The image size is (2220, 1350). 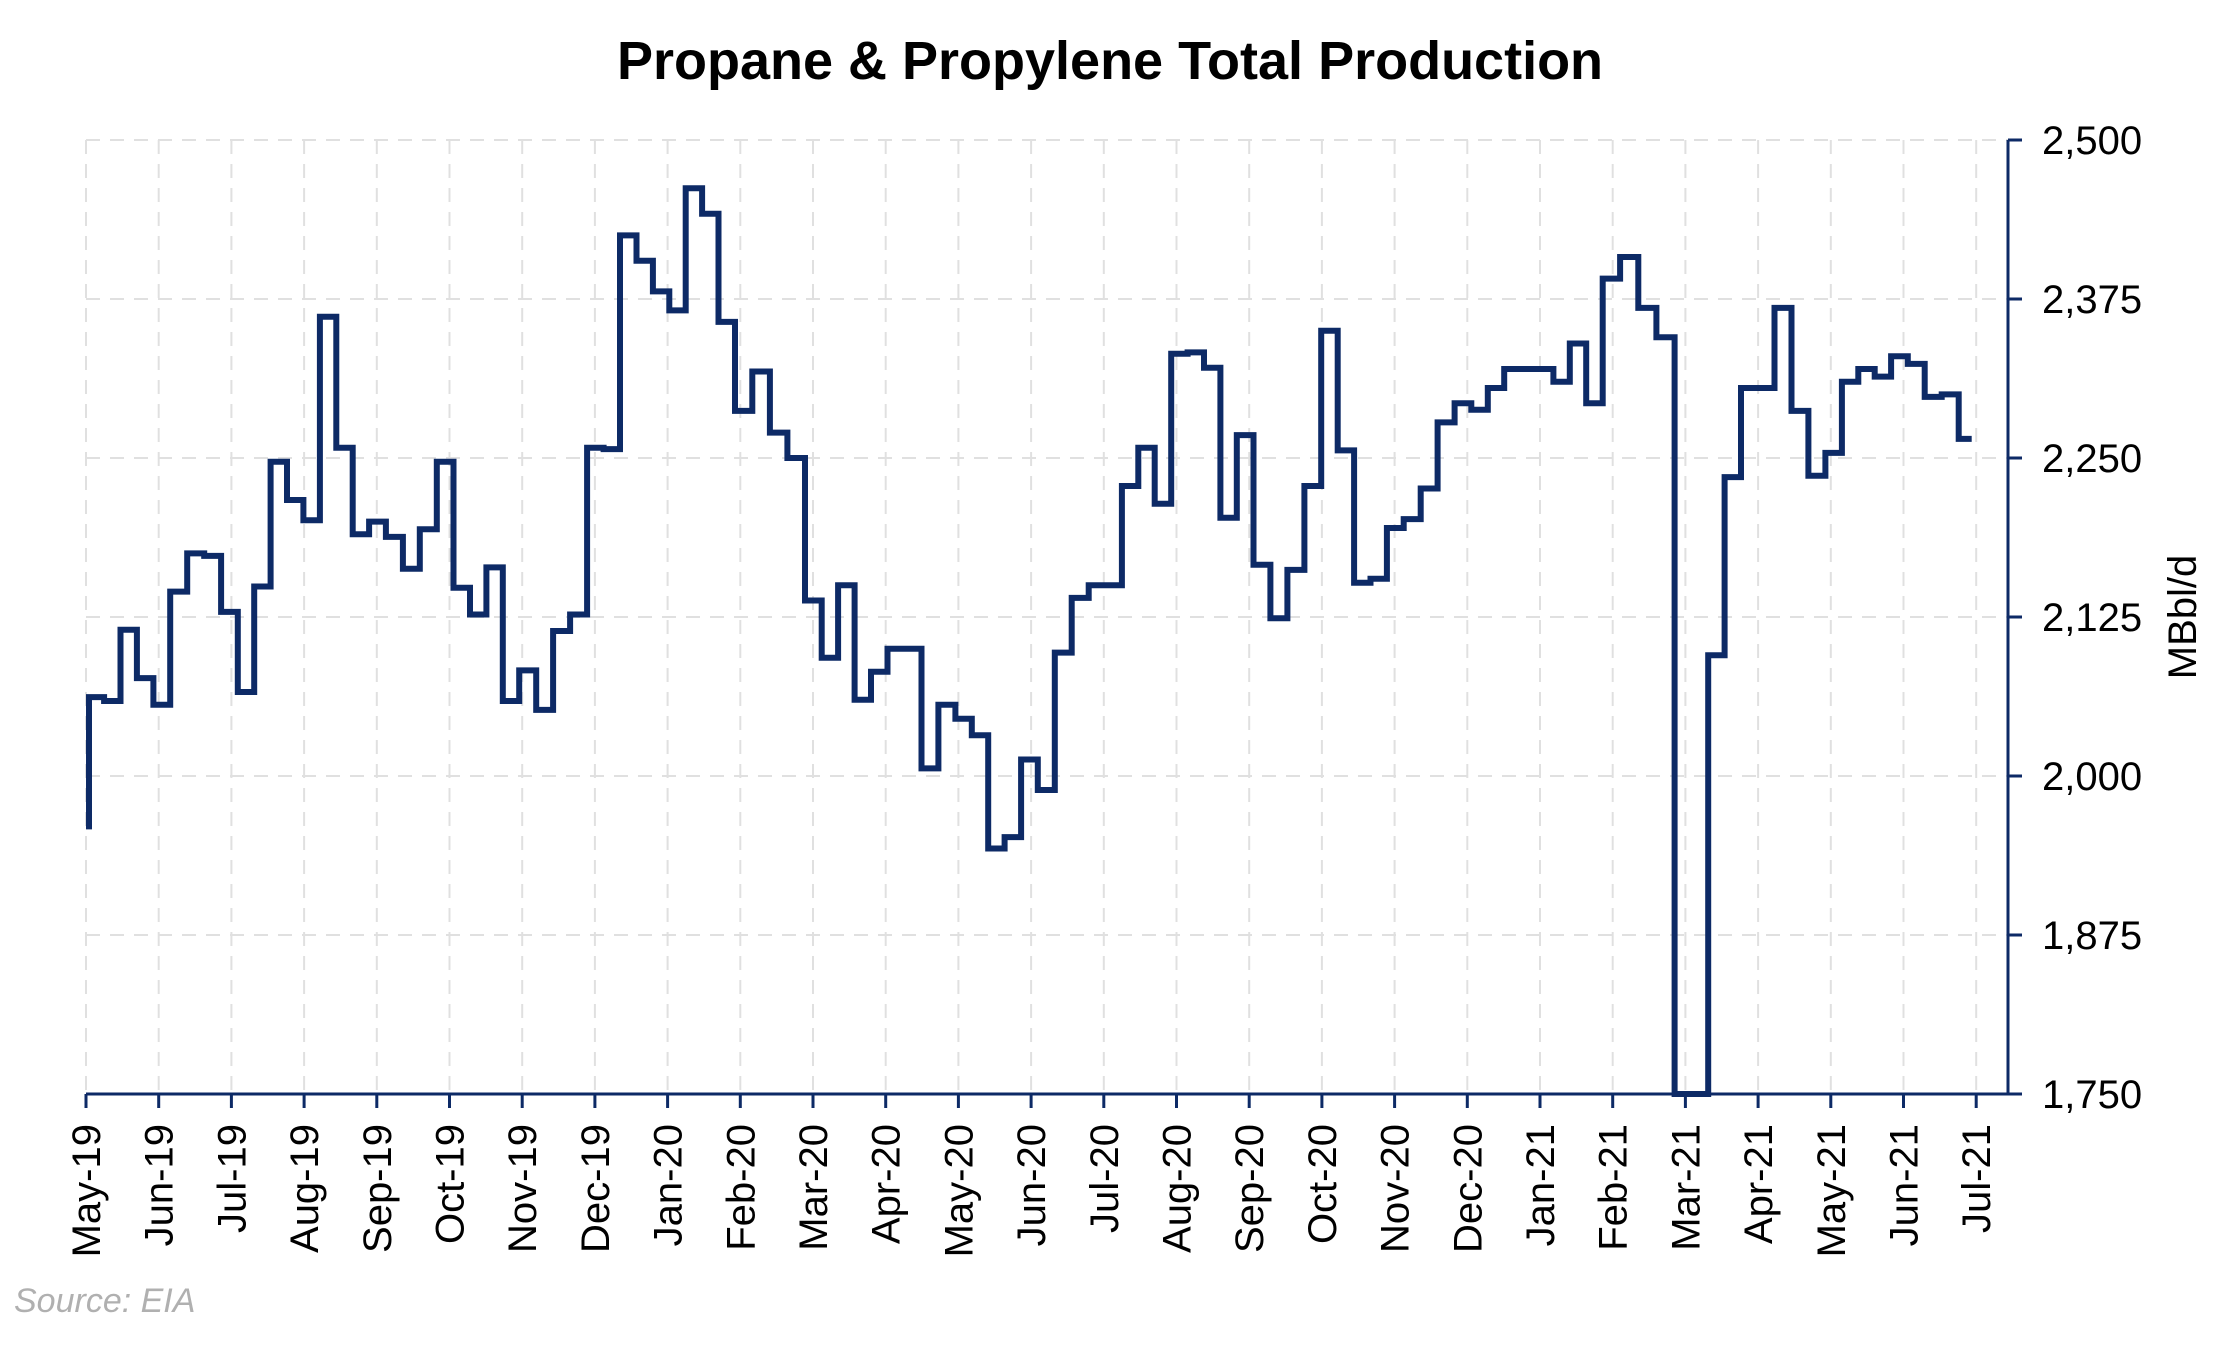 What do you see at coordinates (2092, 936) in the screenshot?
I see `y-tick-label: 1,875` at bounding box center [2092, 936].